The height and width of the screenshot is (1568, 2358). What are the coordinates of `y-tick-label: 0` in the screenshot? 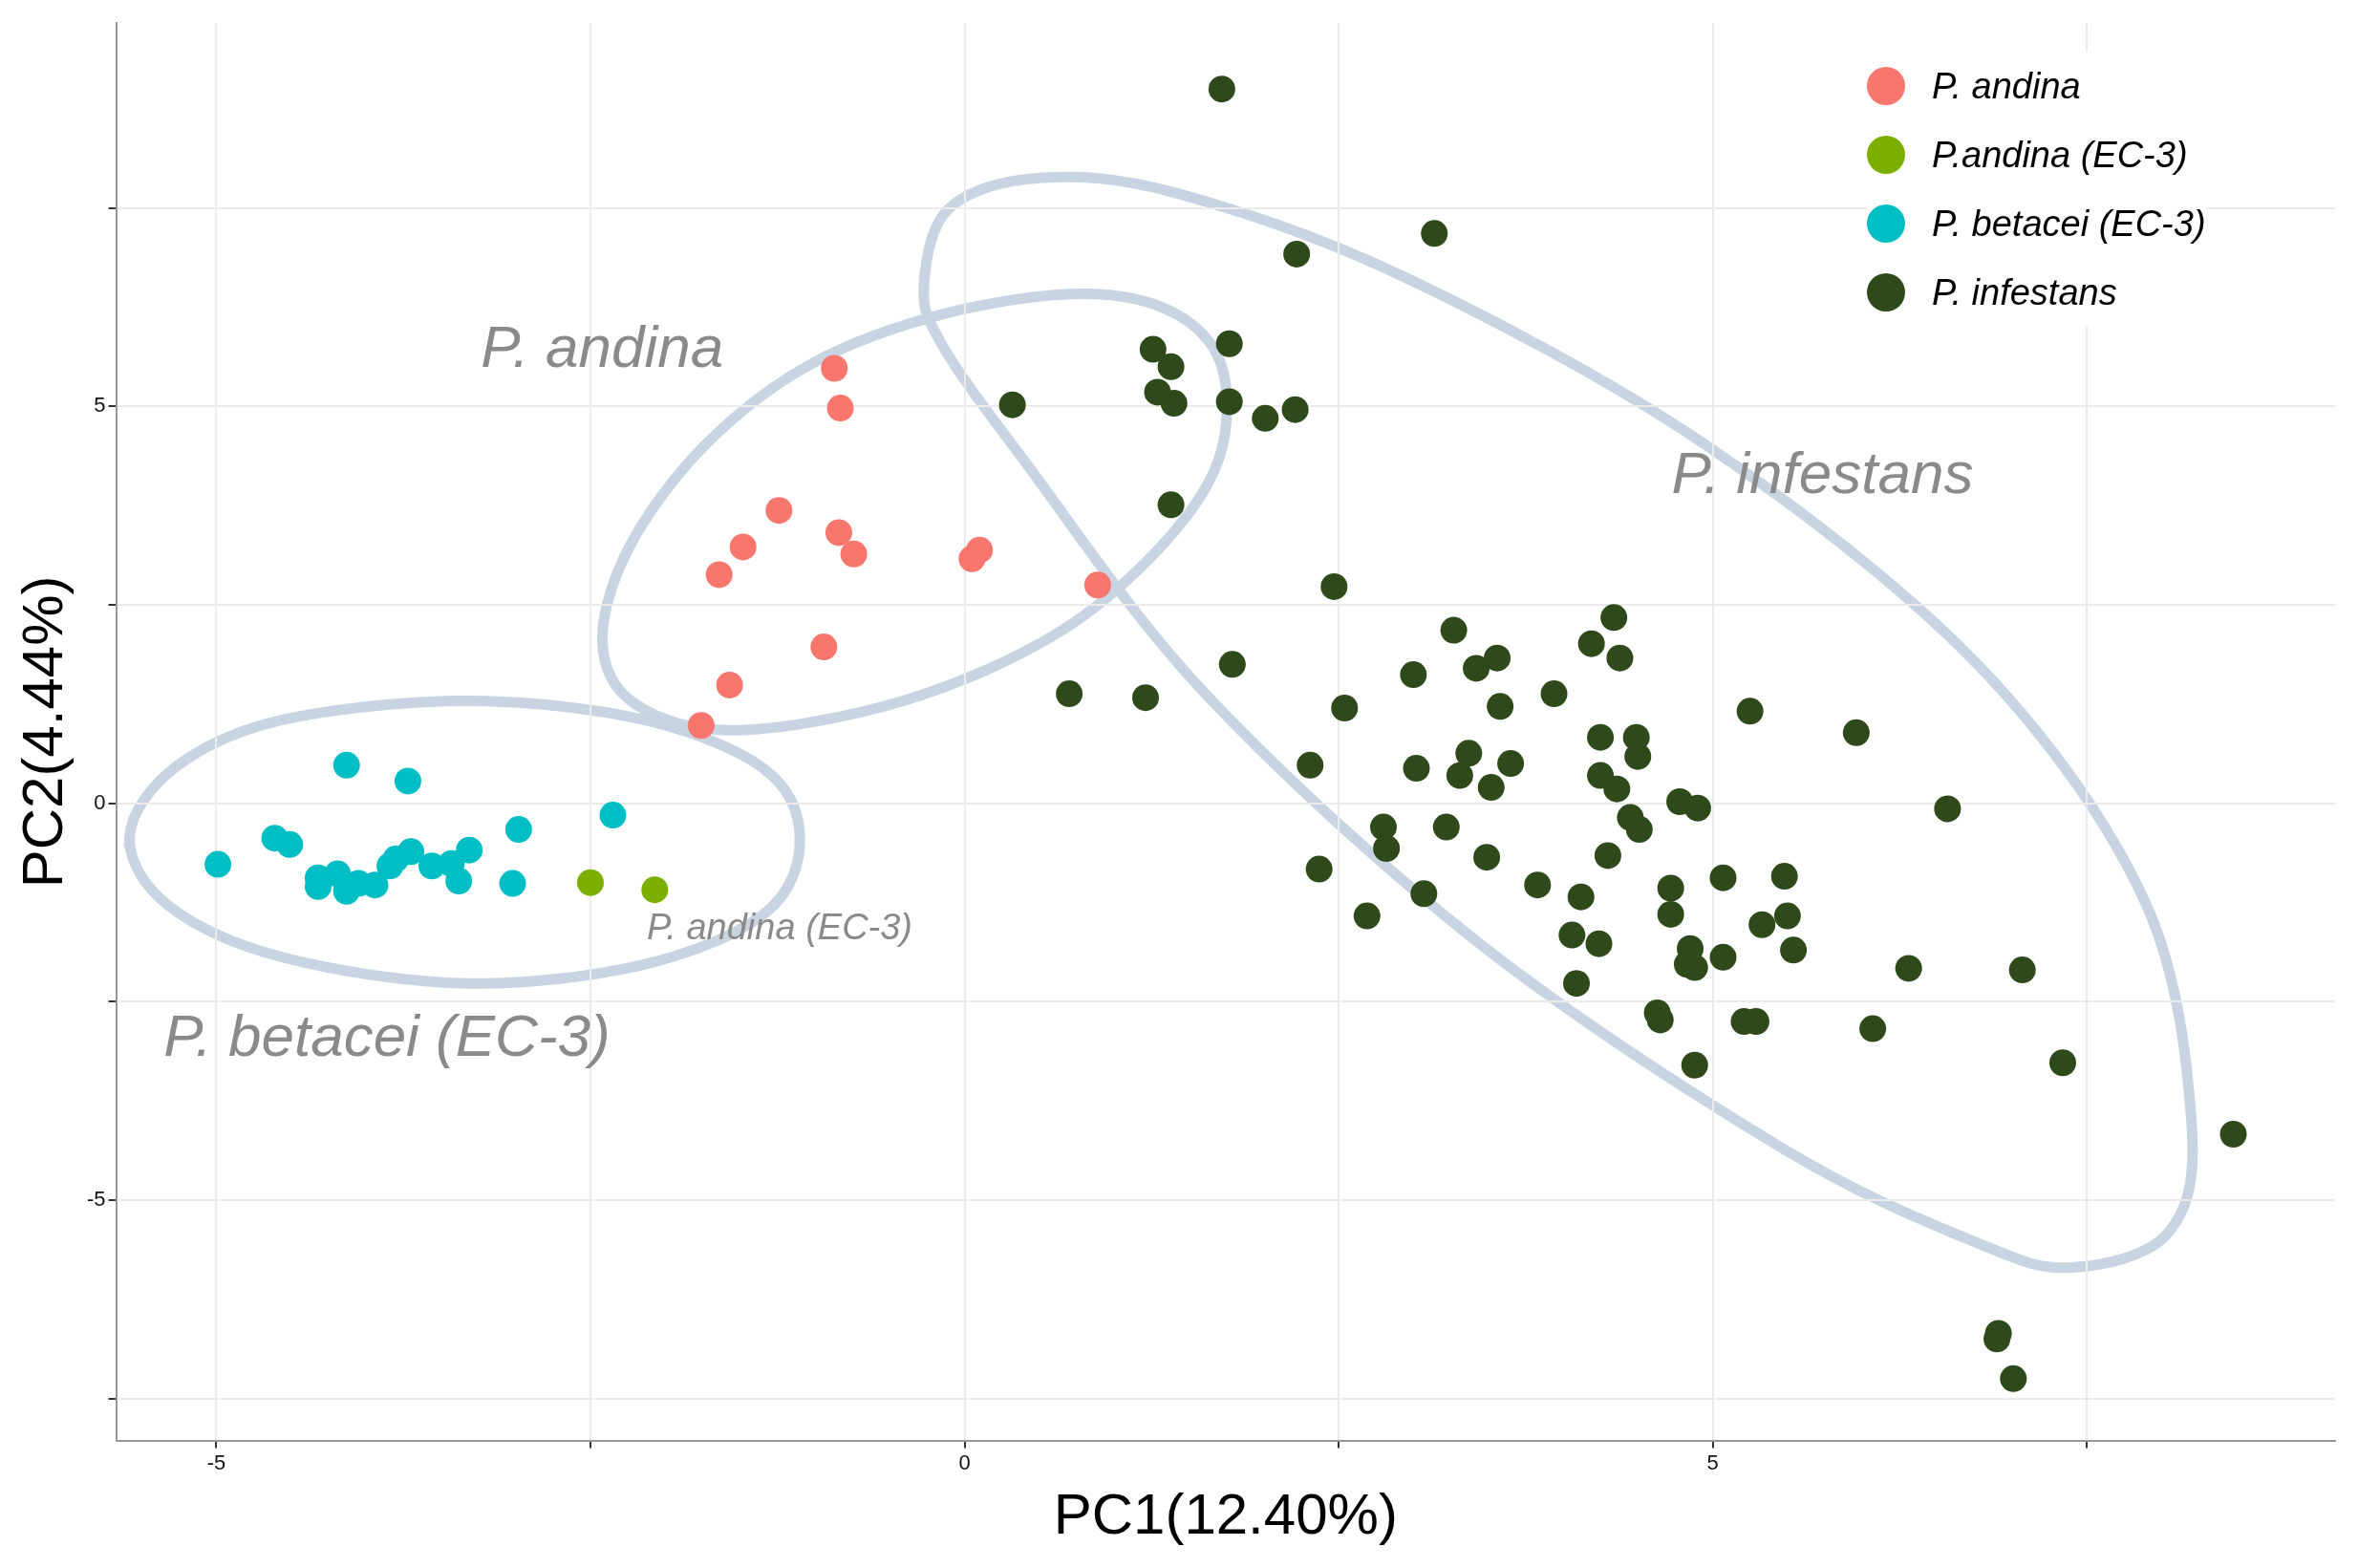 It's located at (100, 802).